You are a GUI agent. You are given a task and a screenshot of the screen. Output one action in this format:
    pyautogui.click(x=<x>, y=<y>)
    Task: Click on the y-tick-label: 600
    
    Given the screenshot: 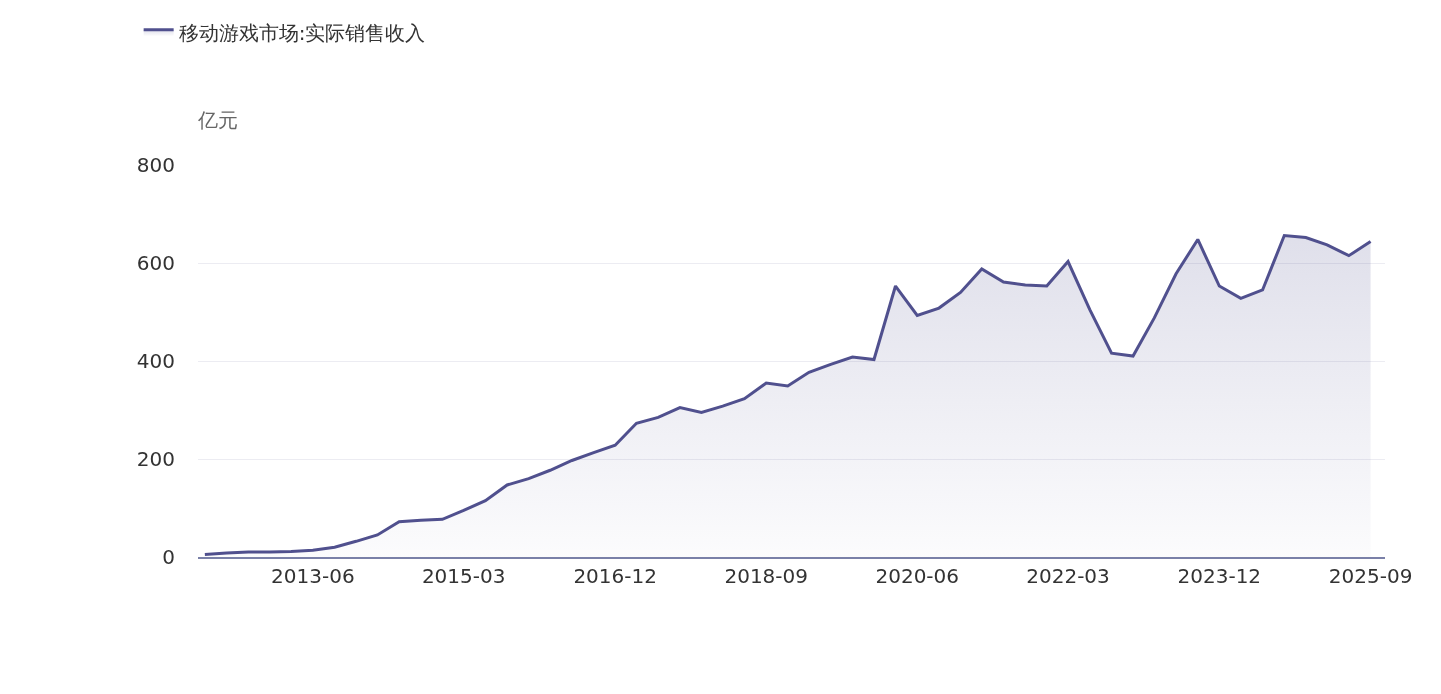 What is the action you would take?
    pyautogui.click(x=155, y=263)
    